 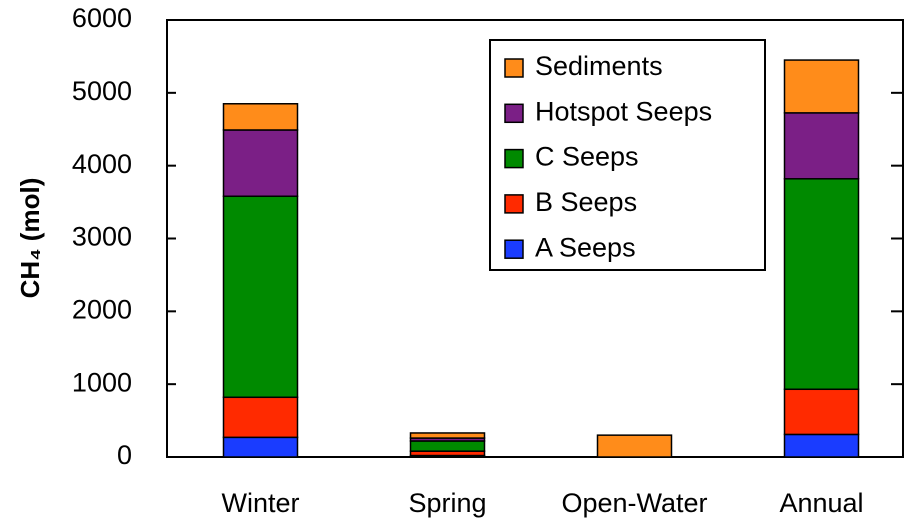 What do you see at coordinates (102, 382) in the screenshot?
I see `y-tick-label: 1000` at bounding box center [102, 382].